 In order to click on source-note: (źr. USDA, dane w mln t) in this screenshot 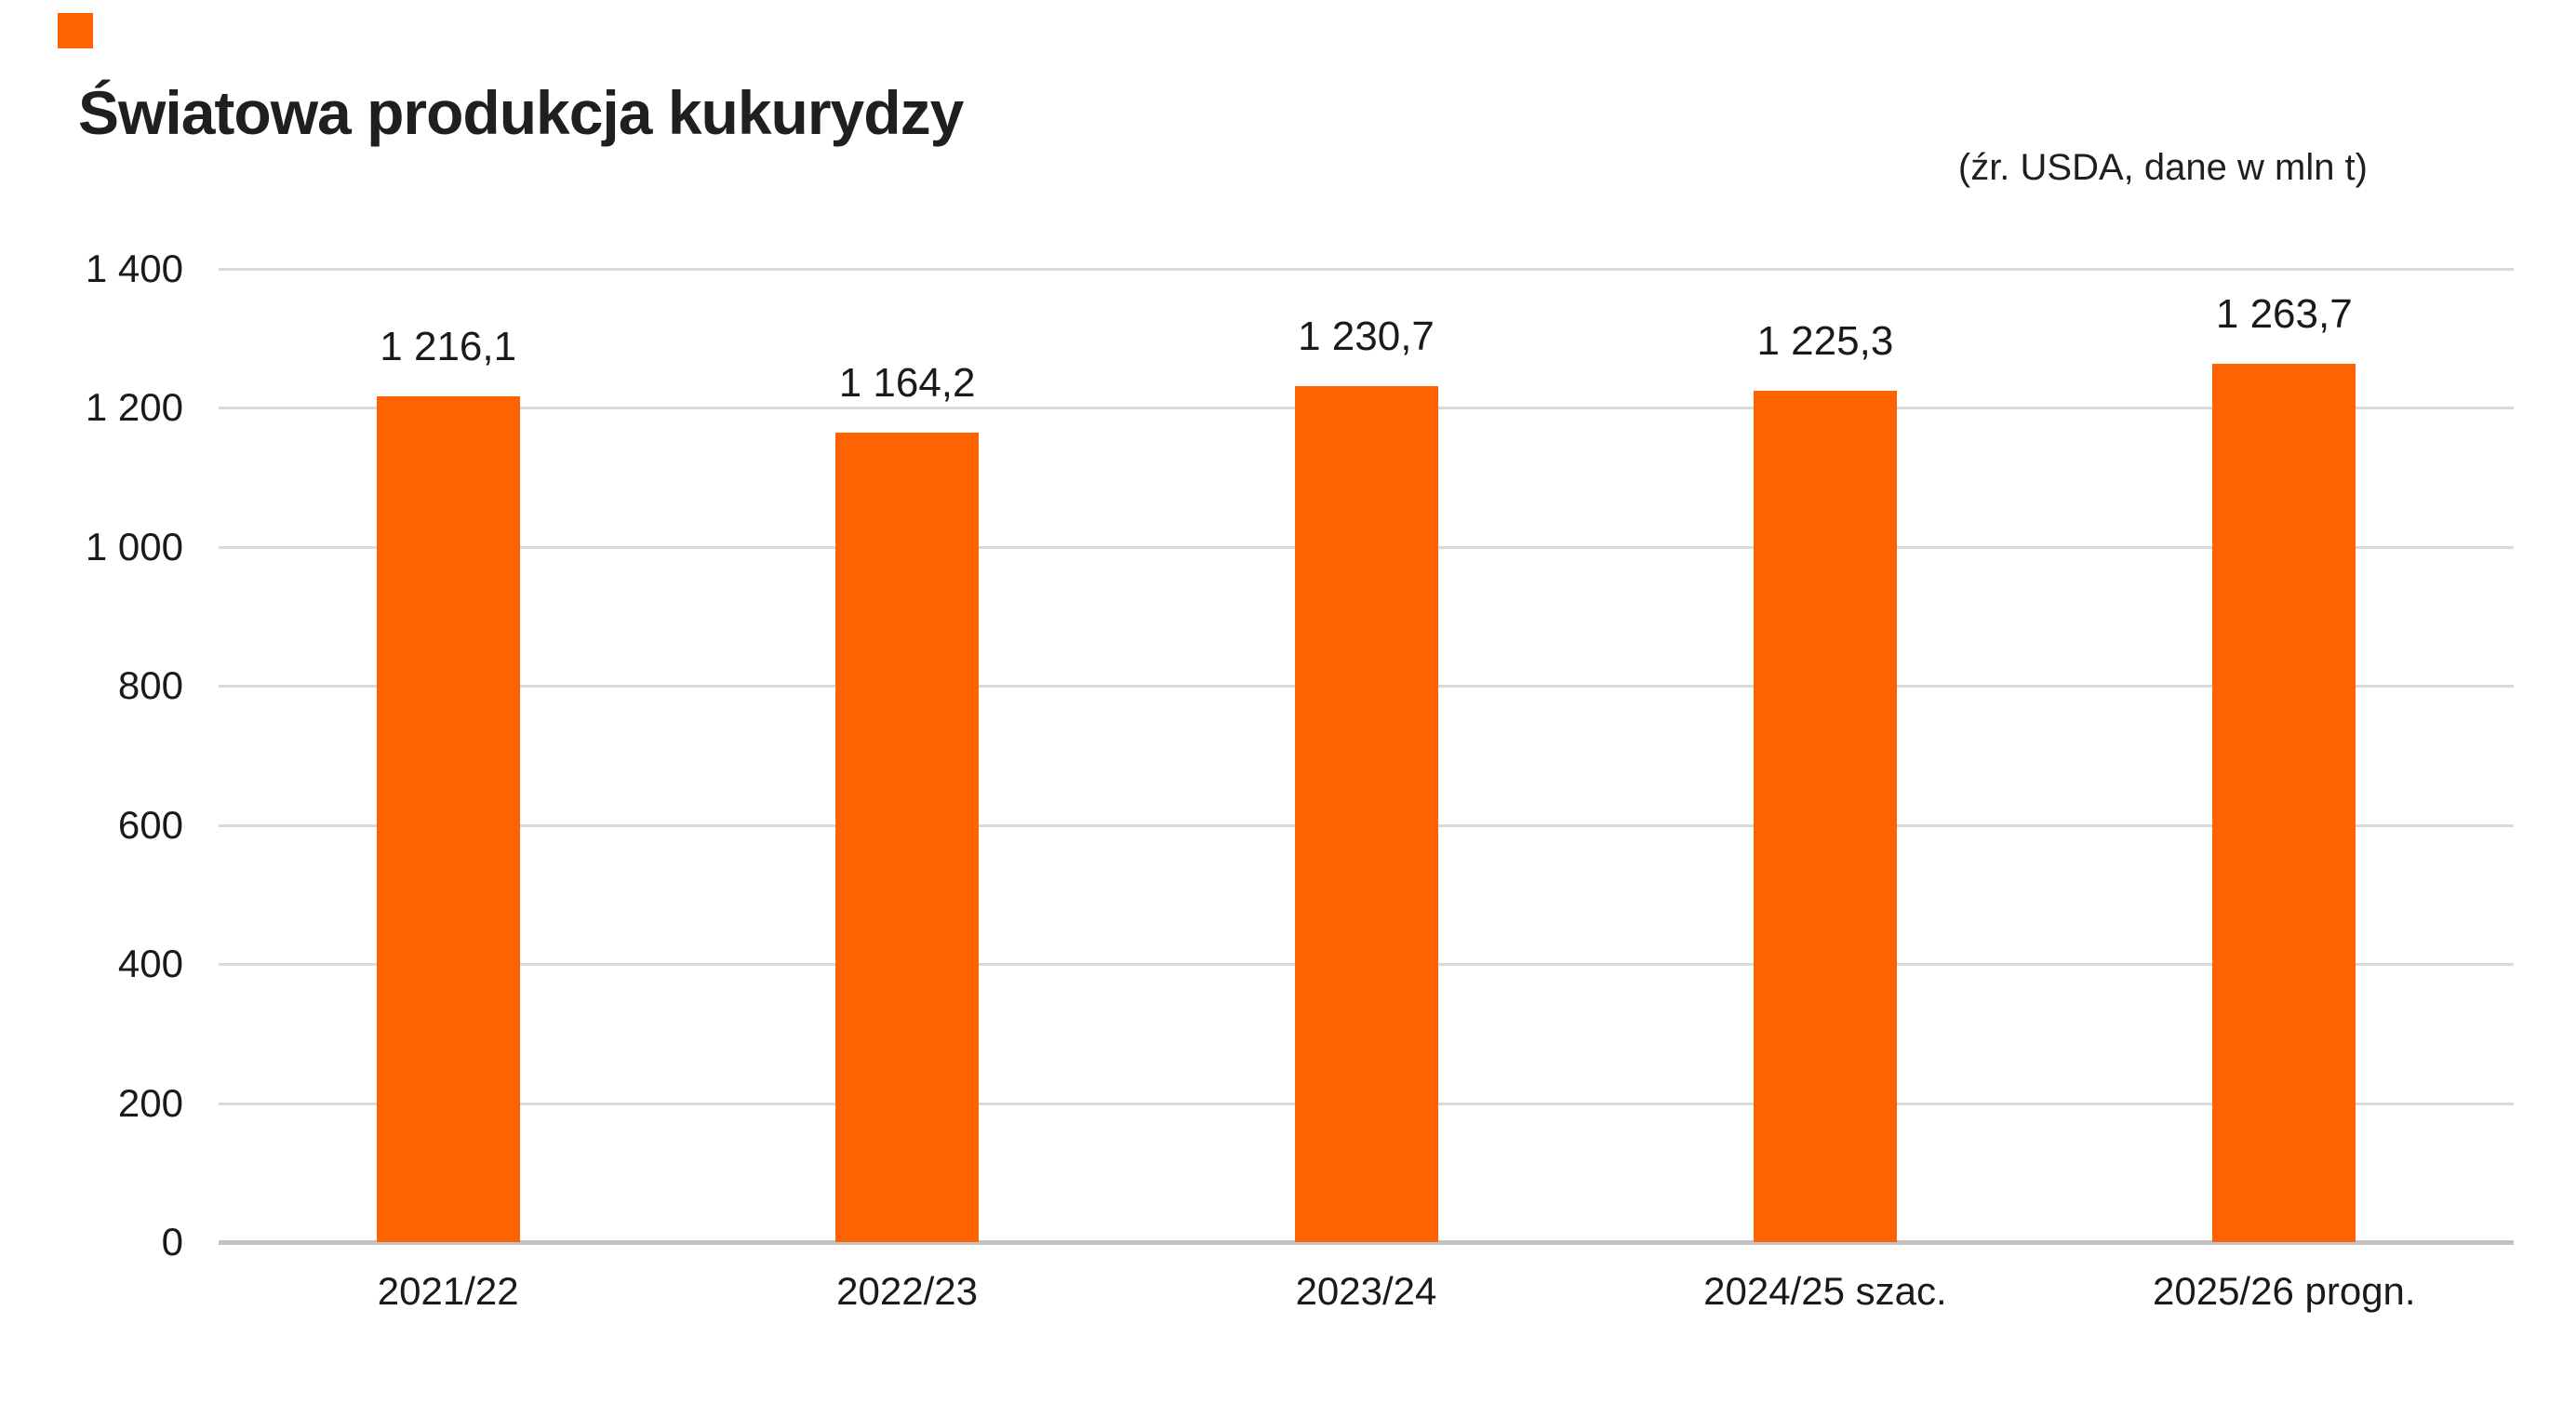, I will do `click(2162, 167)`.